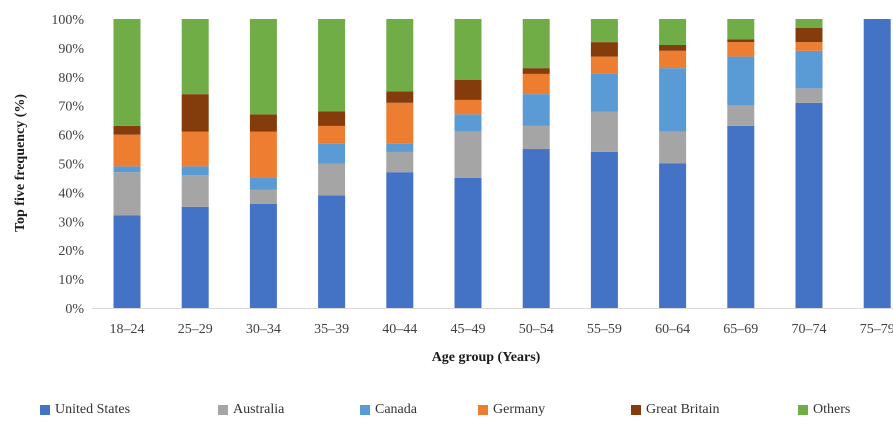 The width and height of the screenshot is (893, 424). I want to click on y-tick-label: 80%, so click(71, 78).